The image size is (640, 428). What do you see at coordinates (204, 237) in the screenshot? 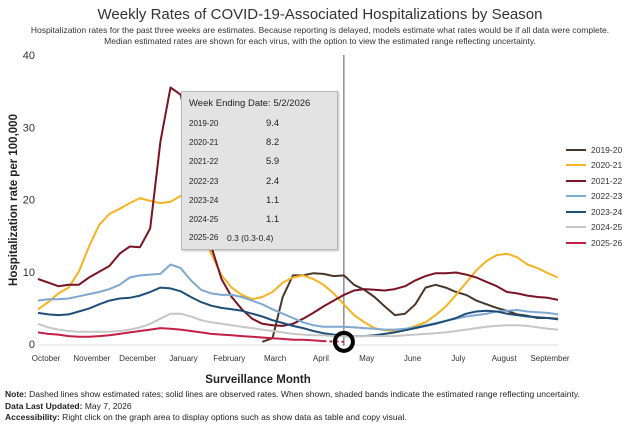
I see `tooltip-season: 2025-26` at bounding box center [204, 237].